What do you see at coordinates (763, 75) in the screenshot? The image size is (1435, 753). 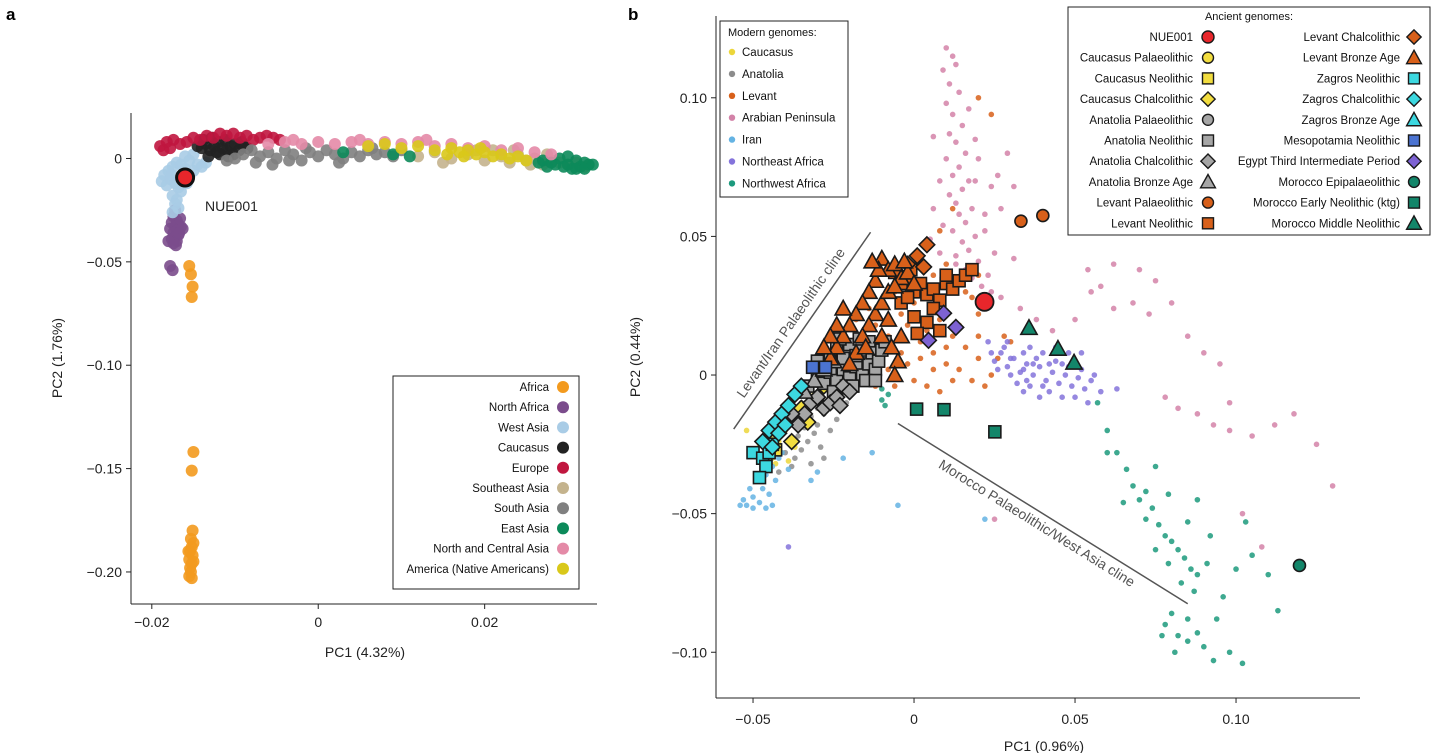 I see `modern-legend-label-anatolia: Anatolia` at bounding box center [763, 75].